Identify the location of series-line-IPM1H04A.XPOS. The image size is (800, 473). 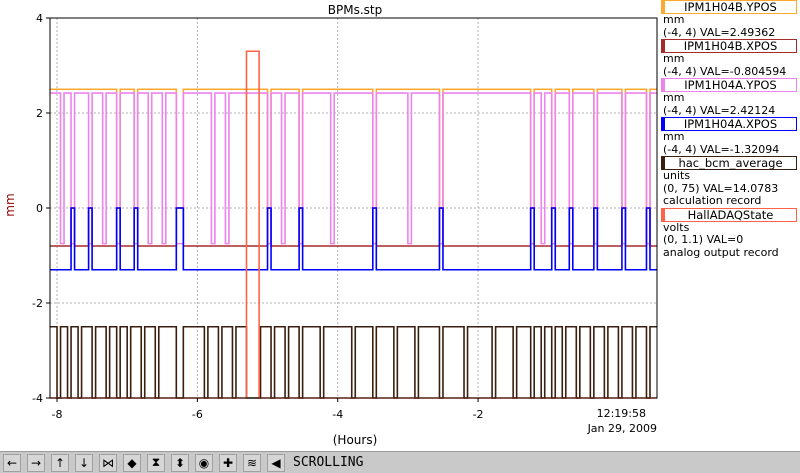
(353, 239).